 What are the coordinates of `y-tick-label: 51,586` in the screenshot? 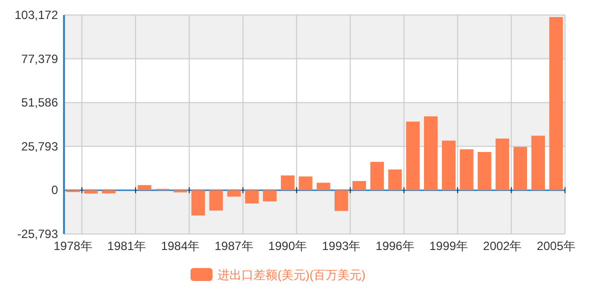 It's located at (39, 103).